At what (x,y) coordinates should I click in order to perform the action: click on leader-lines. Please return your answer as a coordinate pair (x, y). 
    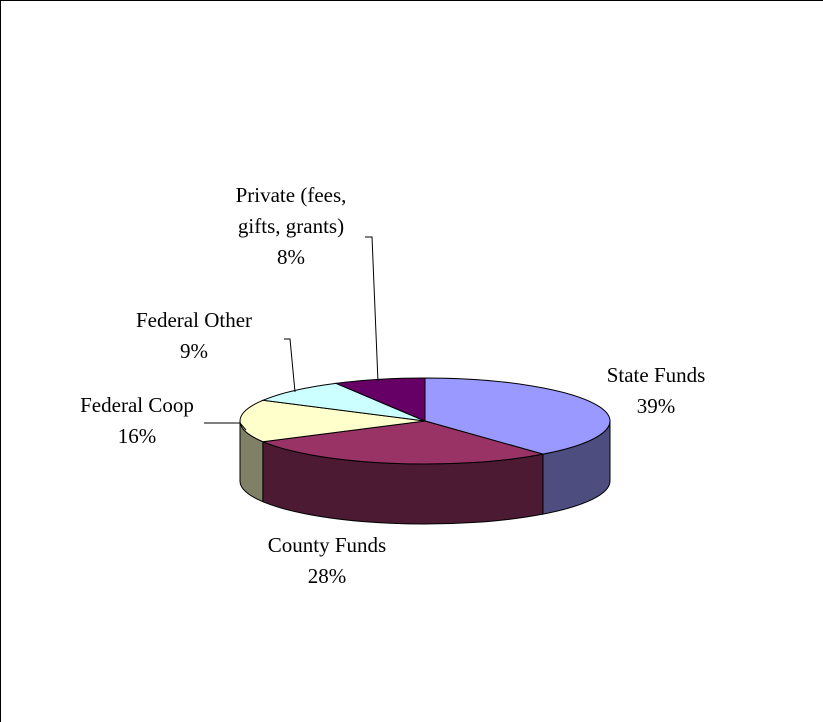
    Looking at the image, I should click on (291, 333).